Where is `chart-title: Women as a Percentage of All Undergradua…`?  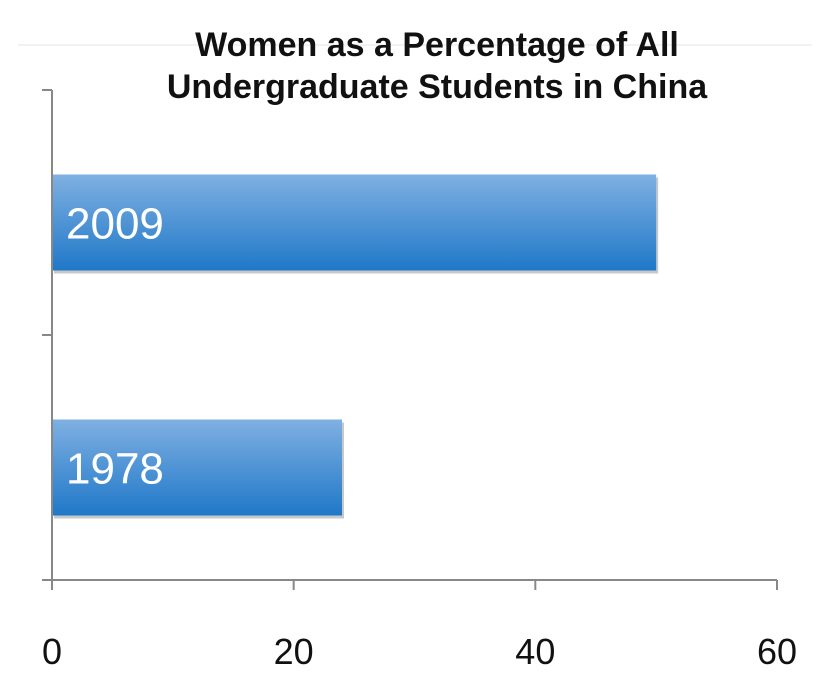 chart-title: Women as a Percentage of All Undergradua… is located at coordinates (437, 66).